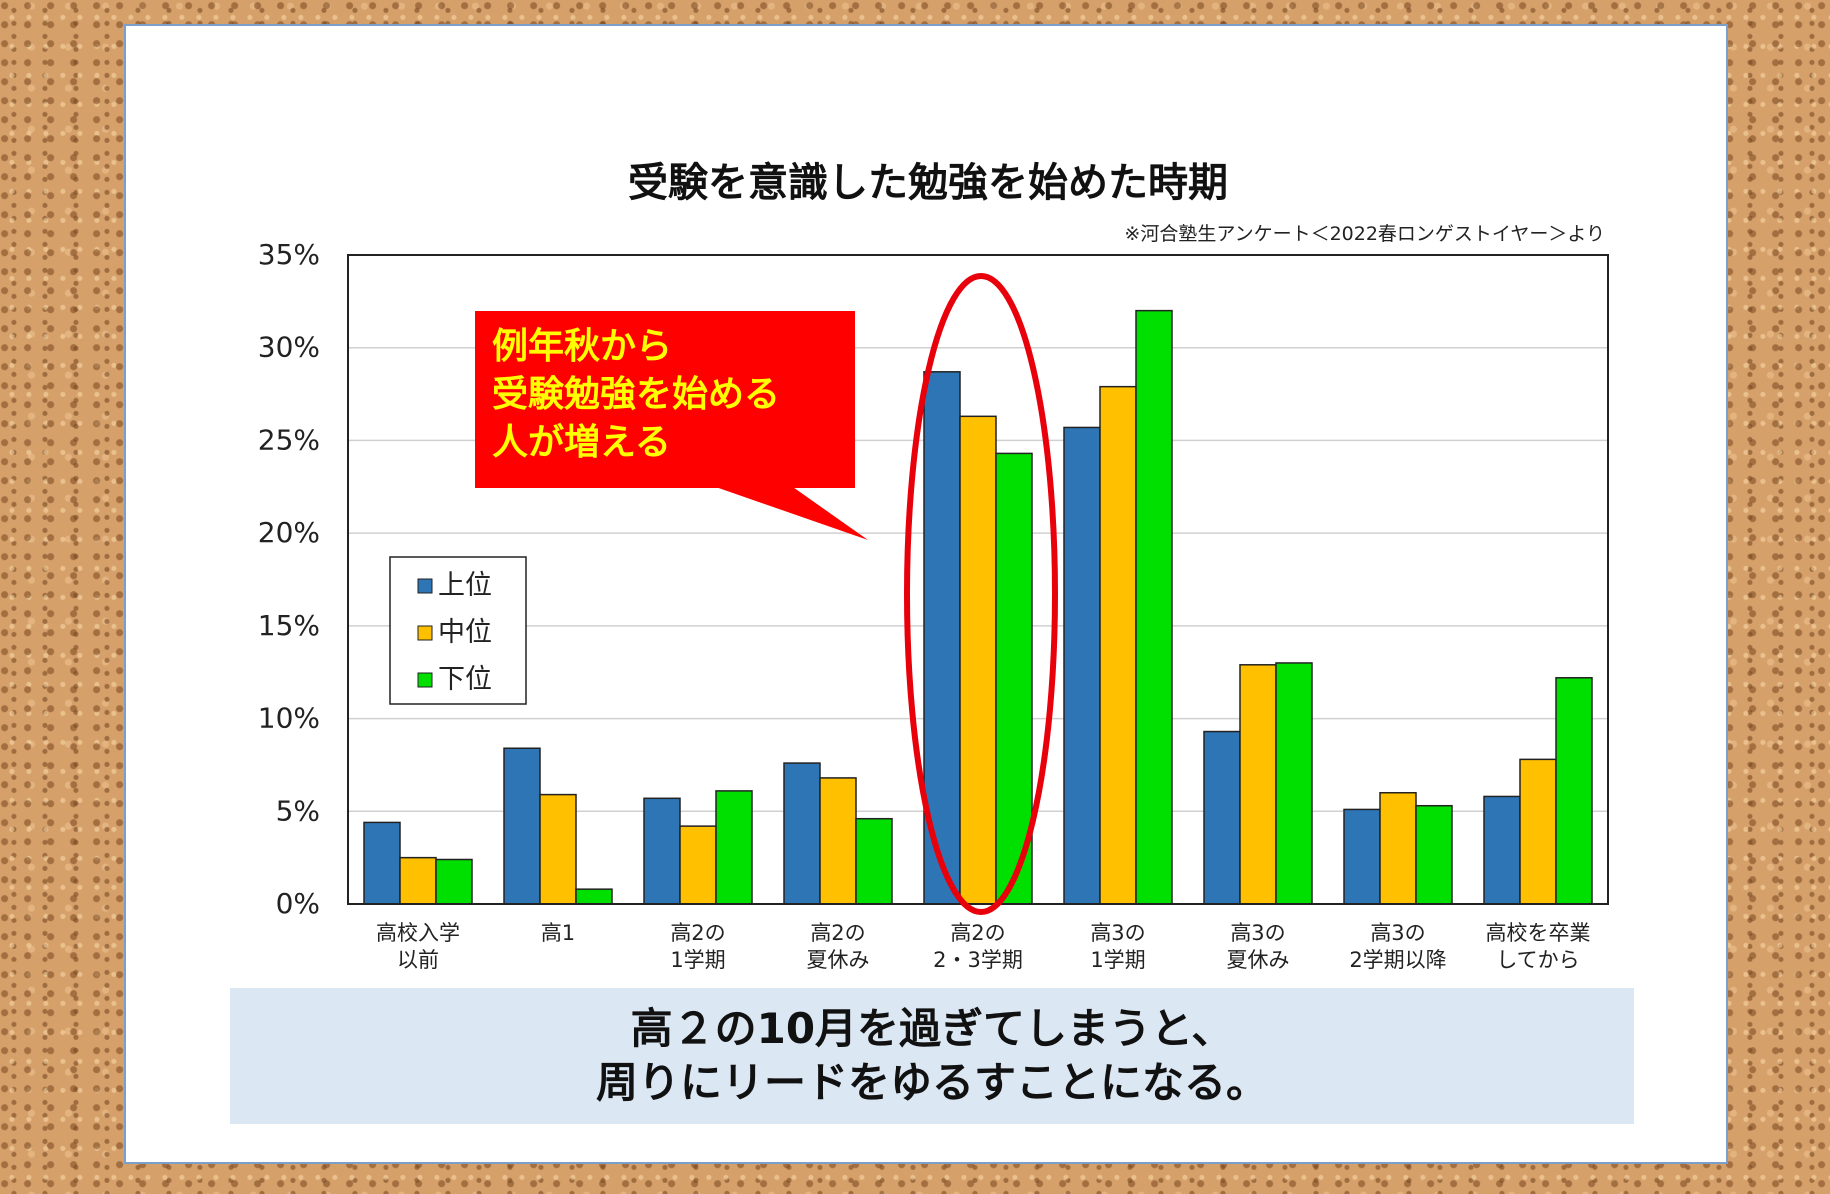  I want to click on x-tick-label: 高3の 2学期以降, so click(1397, 946).